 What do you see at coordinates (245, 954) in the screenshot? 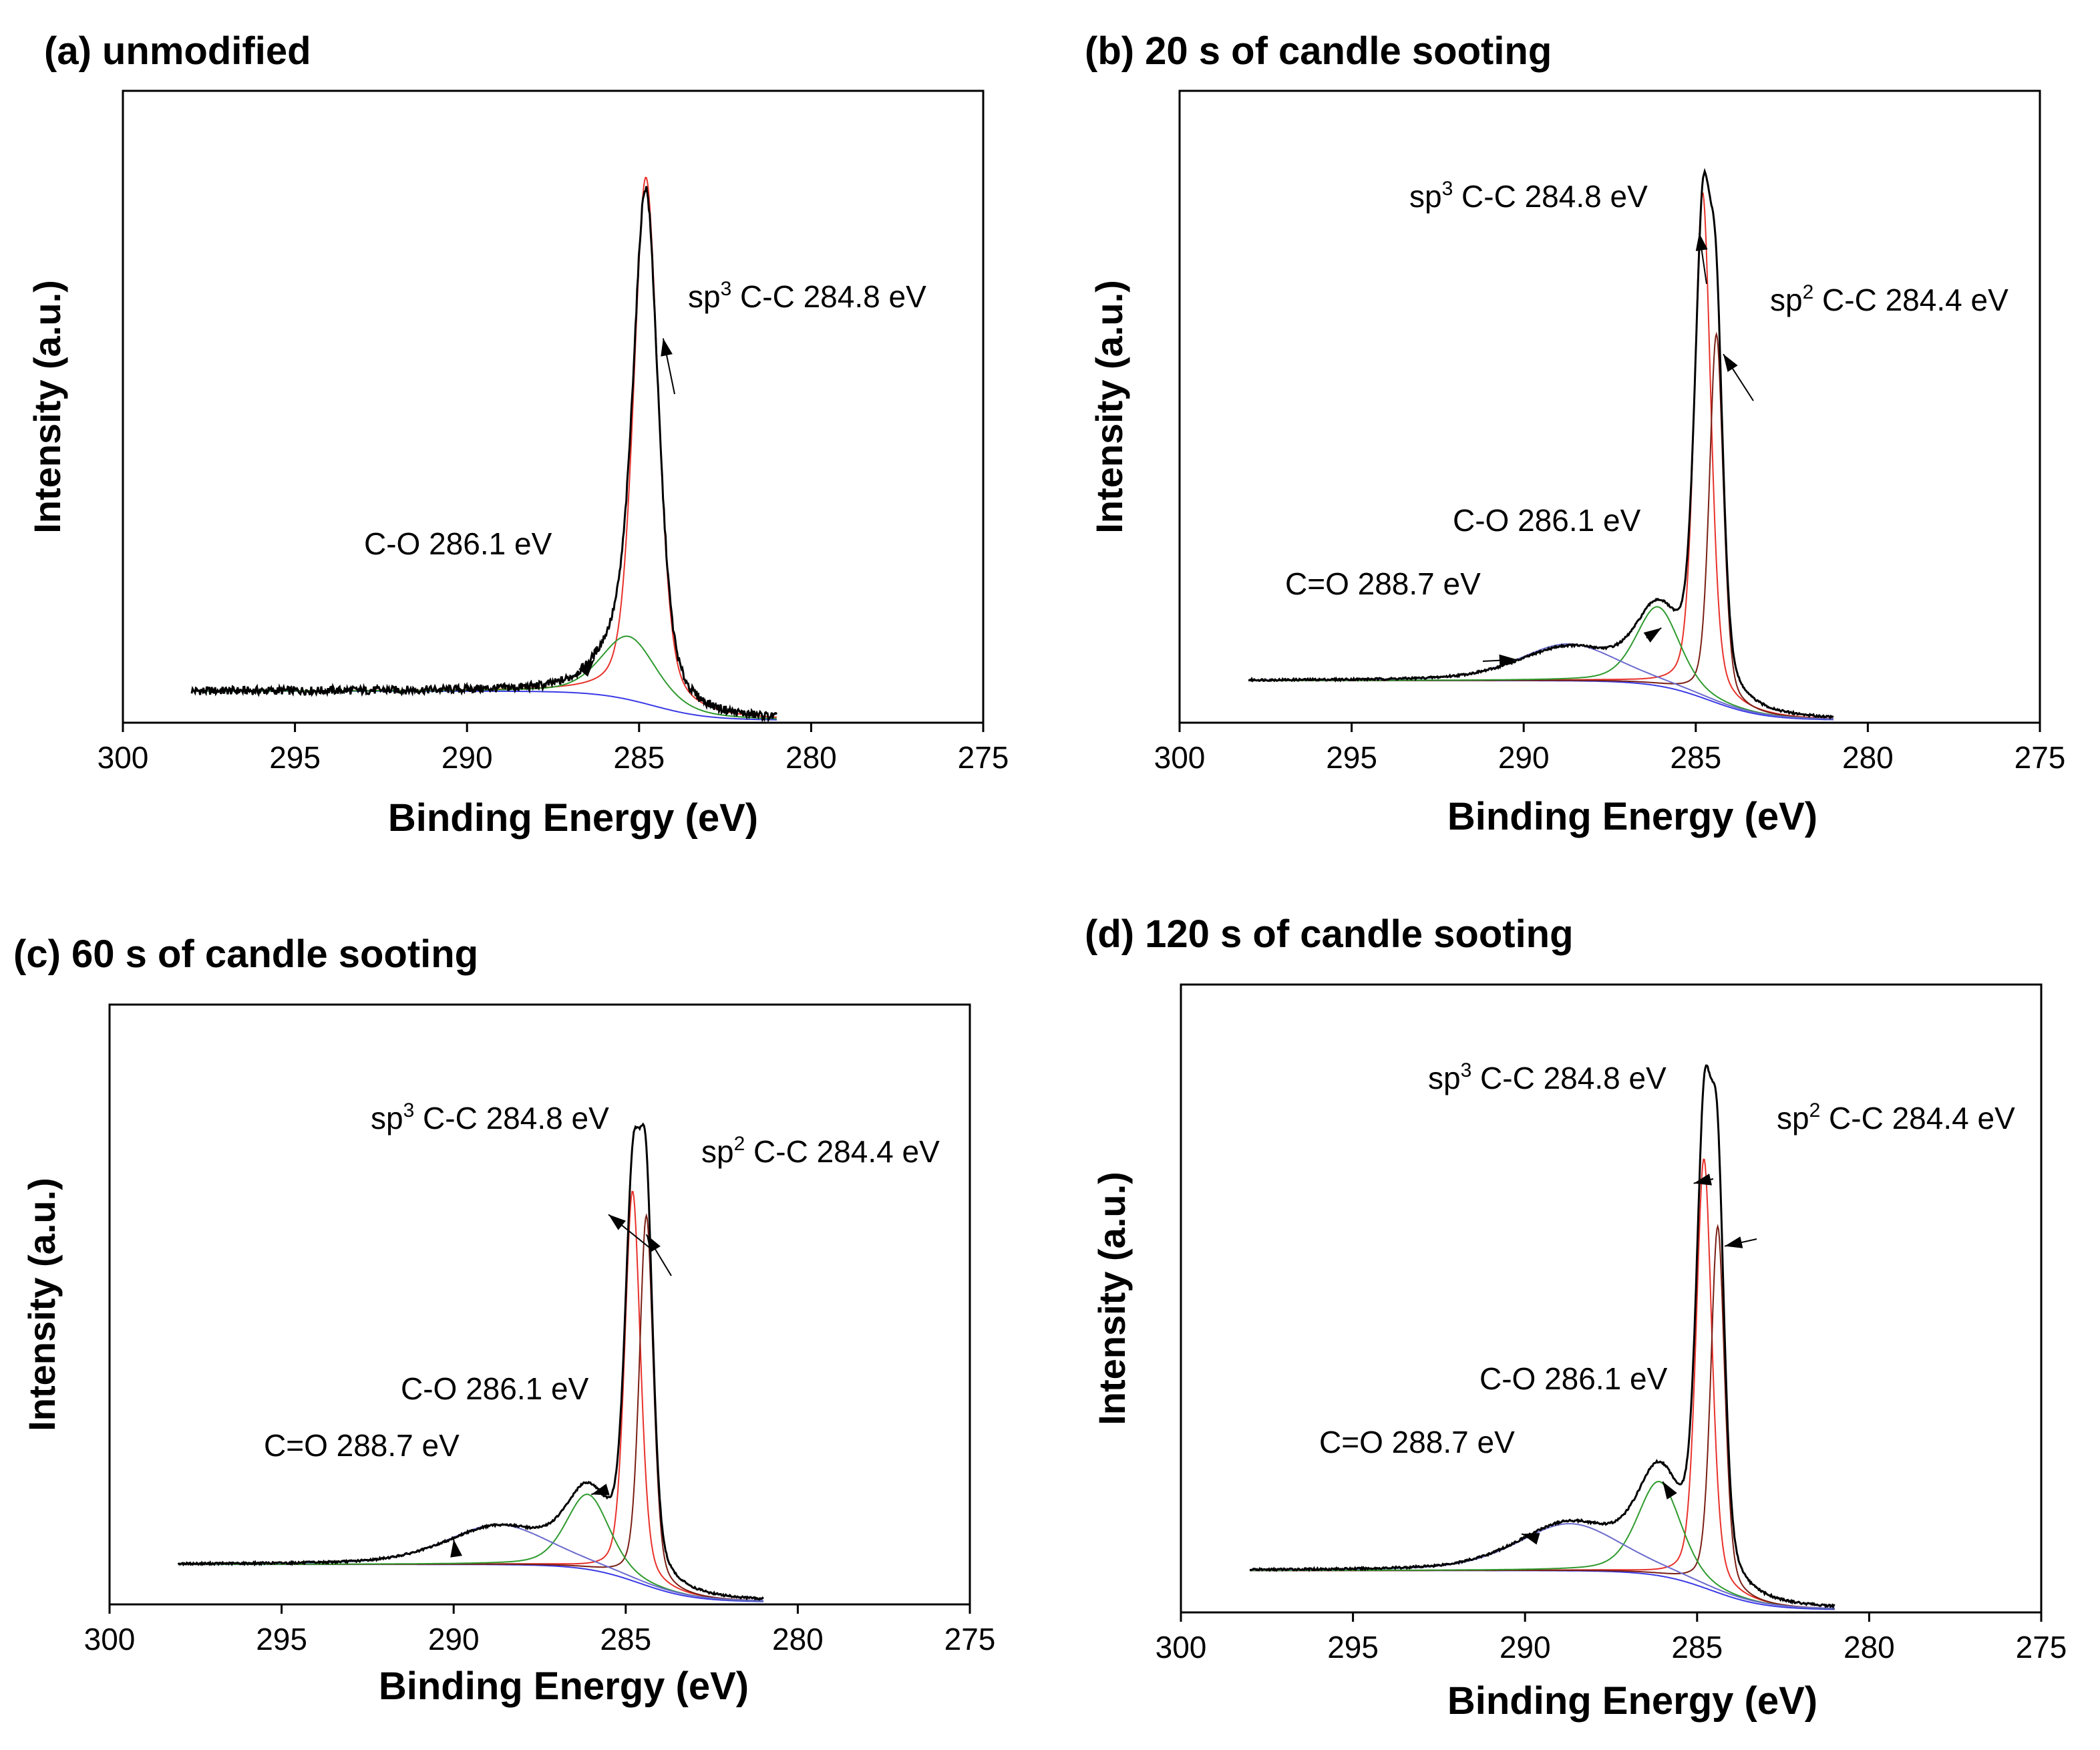
I see `panel-title: (c) 60 s of candle sooting` at bounding box center [245, 954].